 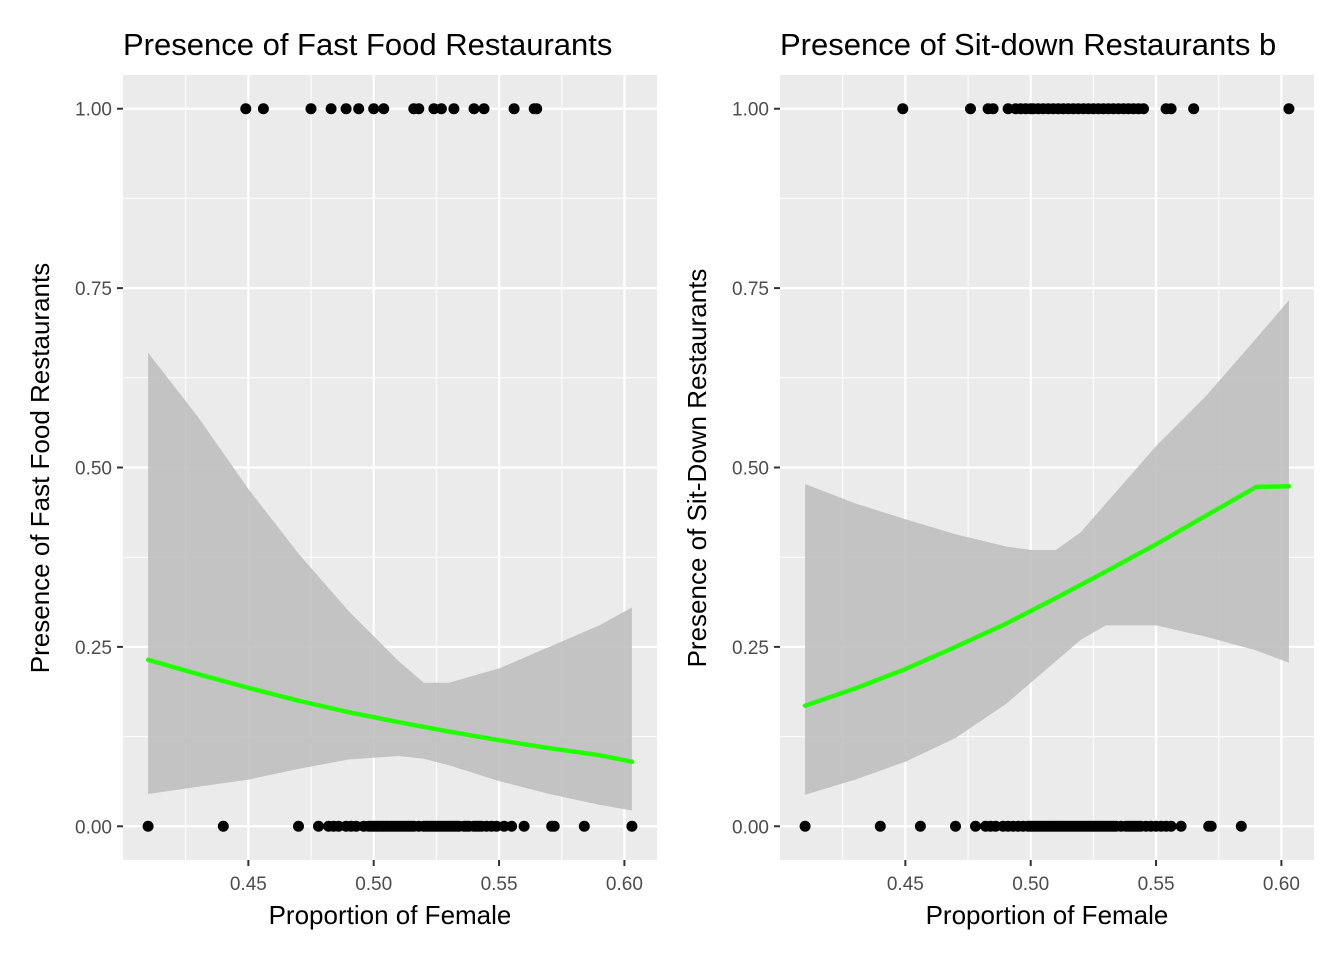 I want to click on panel-fast-food-y-axis-title: Presence of Fast Food Restaurants, so click(x=40, y=468).